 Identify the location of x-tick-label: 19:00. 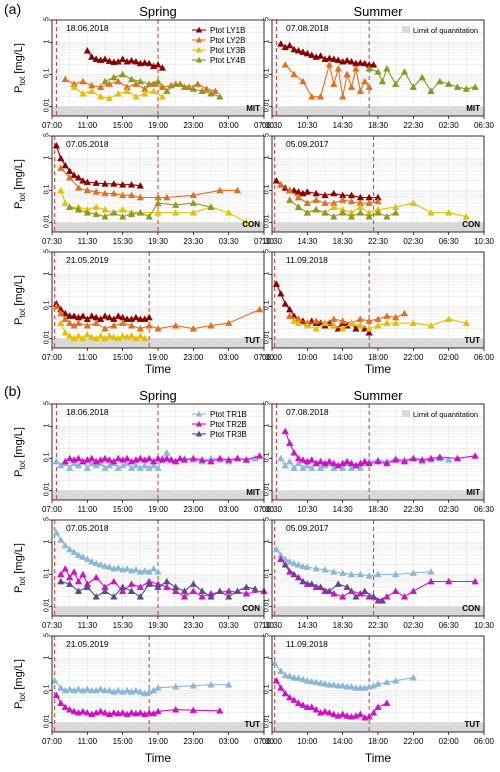
(158, 509).